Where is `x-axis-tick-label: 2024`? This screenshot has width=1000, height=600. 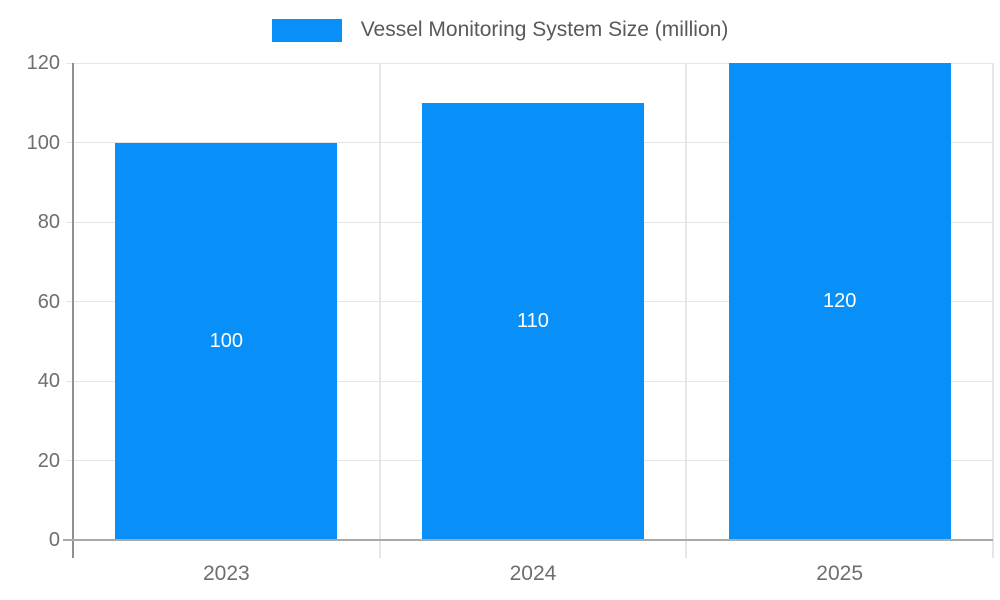 x-axis-tick-label: 2024 is located at coordinates (533, 573).